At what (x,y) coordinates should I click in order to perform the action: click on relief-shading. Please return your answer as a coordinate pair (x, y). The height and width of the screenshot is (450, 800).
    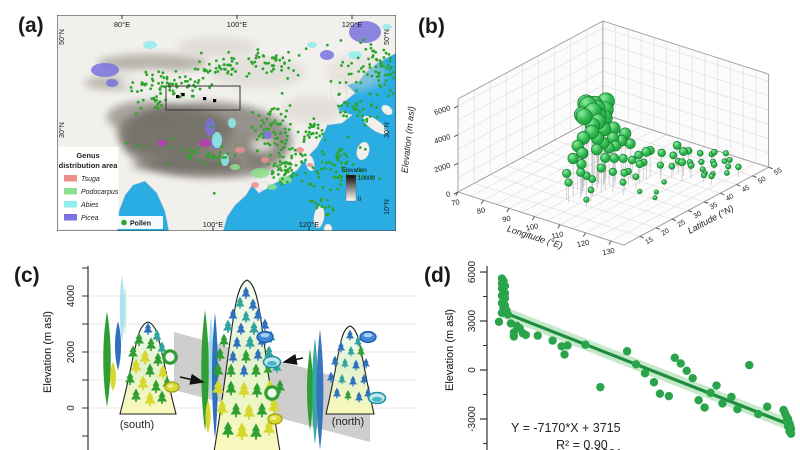
    Looking at the image, I should click on (262, 145).